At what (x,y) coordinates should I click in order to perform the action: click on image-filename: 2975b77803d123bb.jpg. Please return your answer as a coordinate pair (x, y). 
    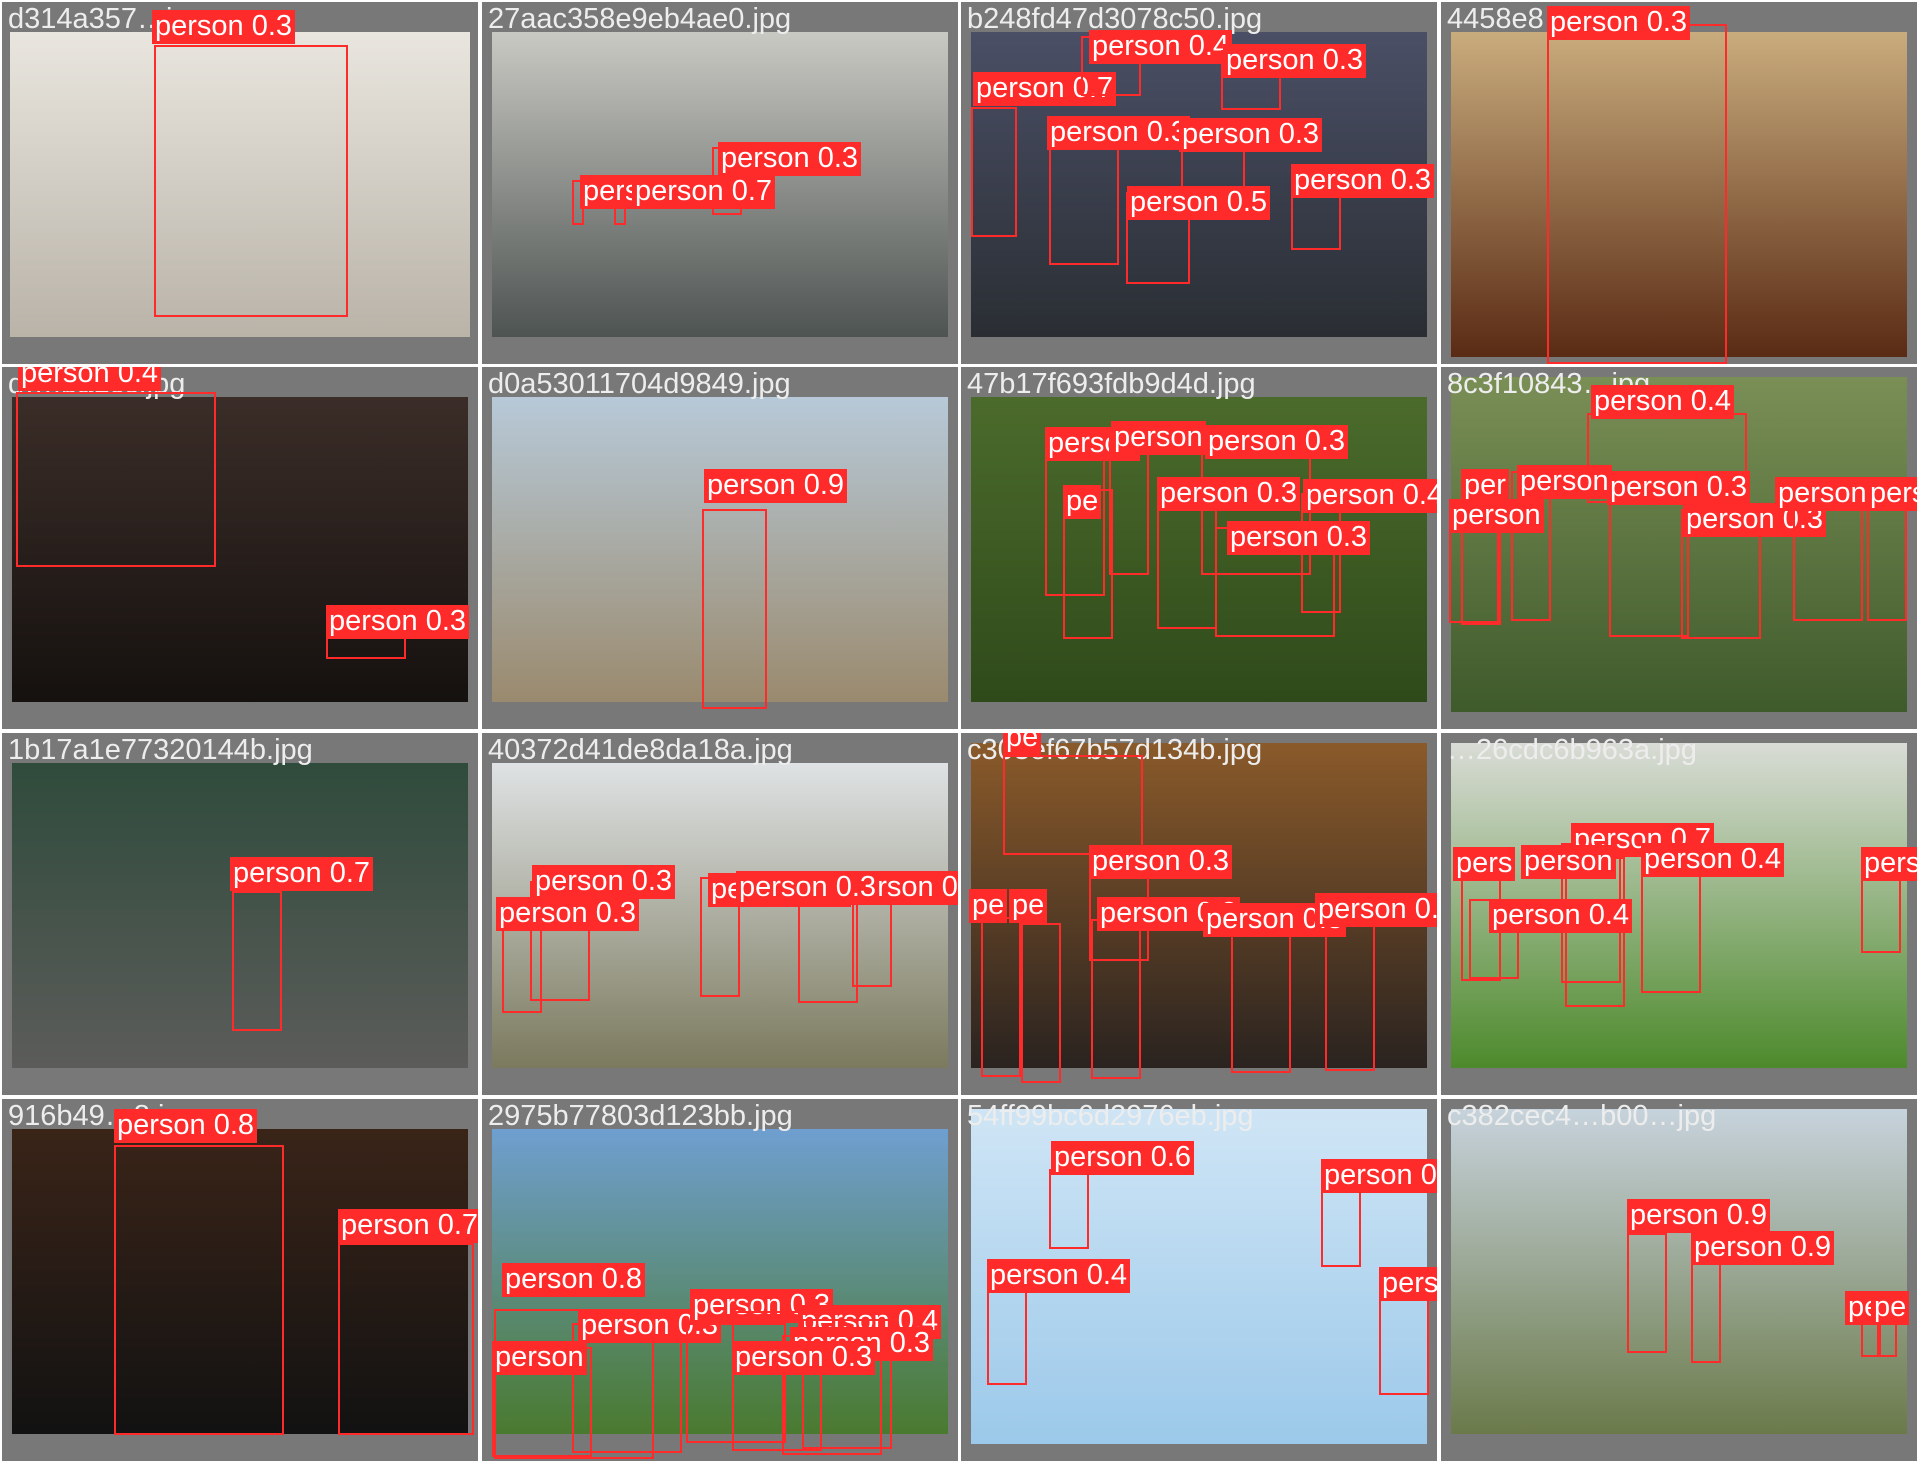
    Looking at the image, I should click on (640, 1116).